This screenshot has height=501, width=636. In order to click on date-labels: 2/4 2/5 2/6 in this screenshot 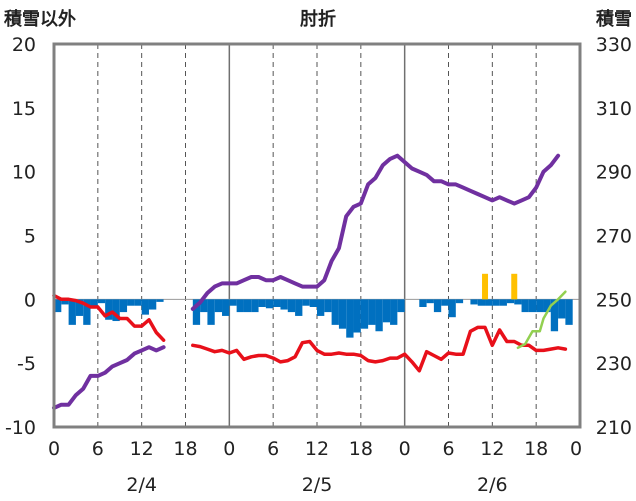, I will do `click(316, 485)`.